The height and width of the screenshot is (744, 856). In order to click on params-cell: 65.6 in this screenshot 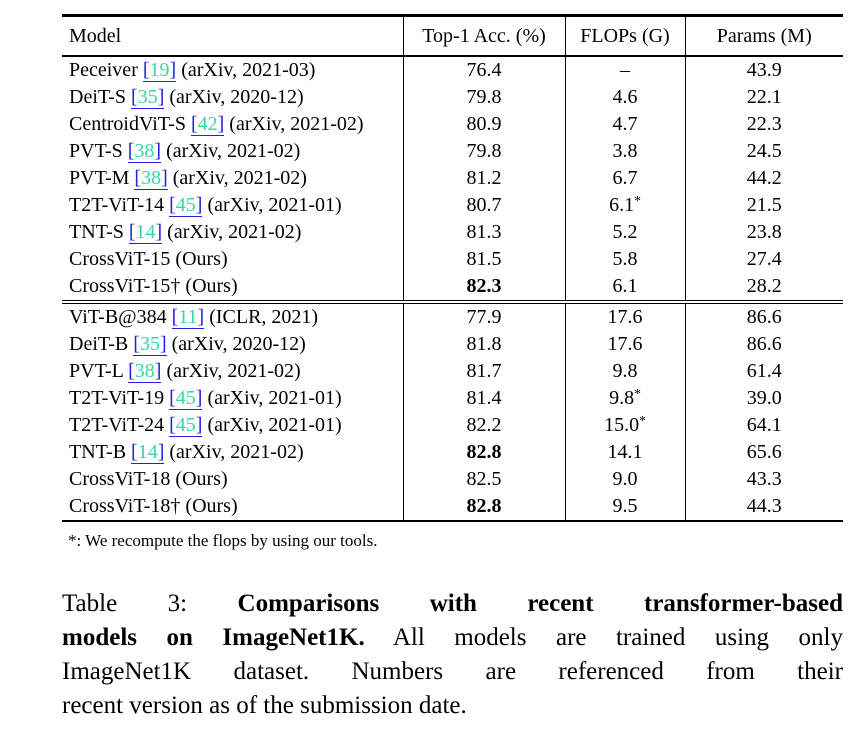, I will do `click(763, 452)`.